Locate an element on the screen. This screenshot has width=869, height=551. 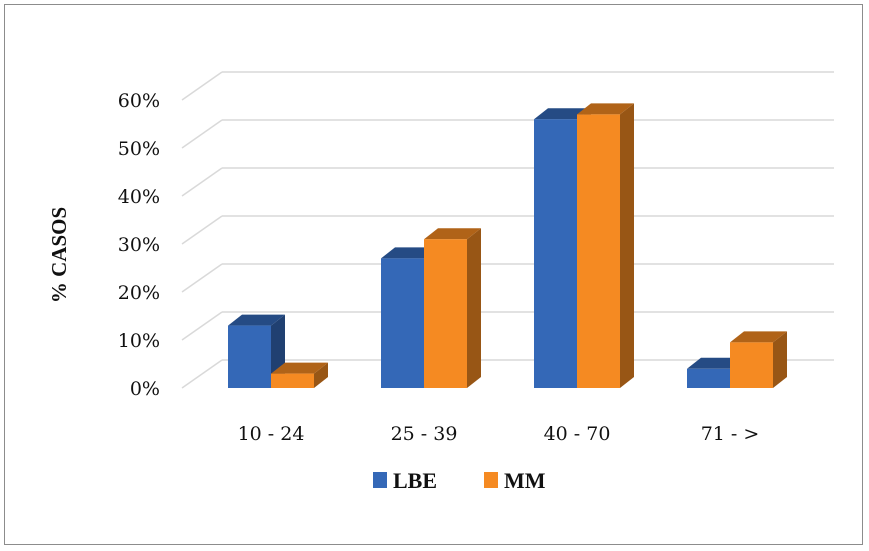
legend-item-mm: MM is located at coordinates (515, 480).